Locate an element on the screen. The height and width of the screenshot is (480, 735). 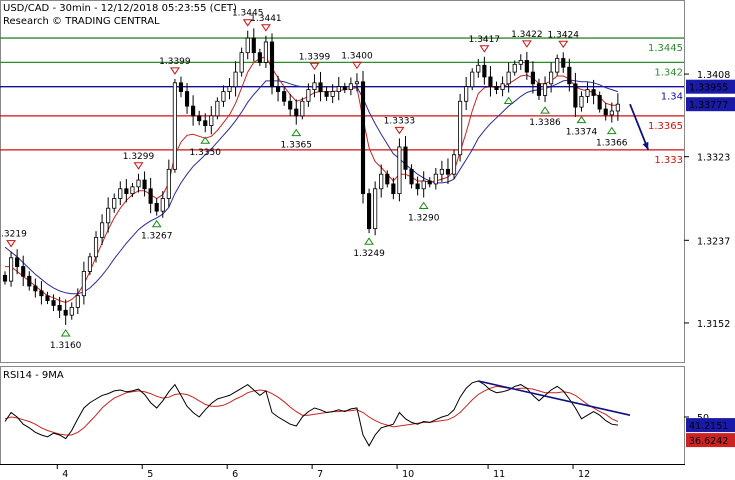
projection-line is located at coordinates (639, 127).